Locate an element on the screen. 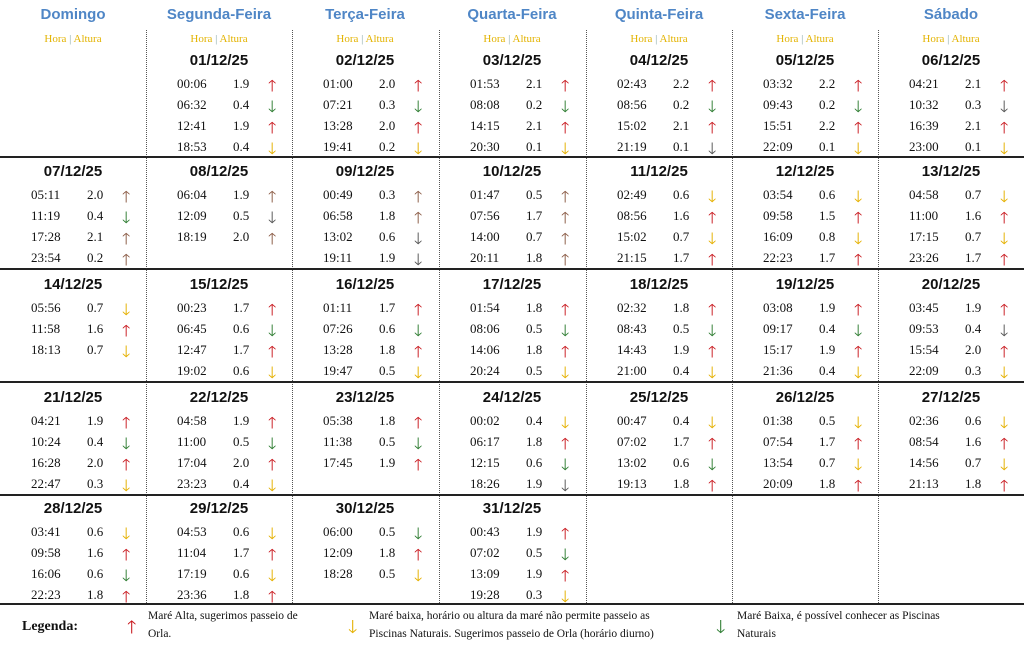 This screenshot has height=649, width=1024. tide-time: 18:19 is located at coordinates (192, 236).